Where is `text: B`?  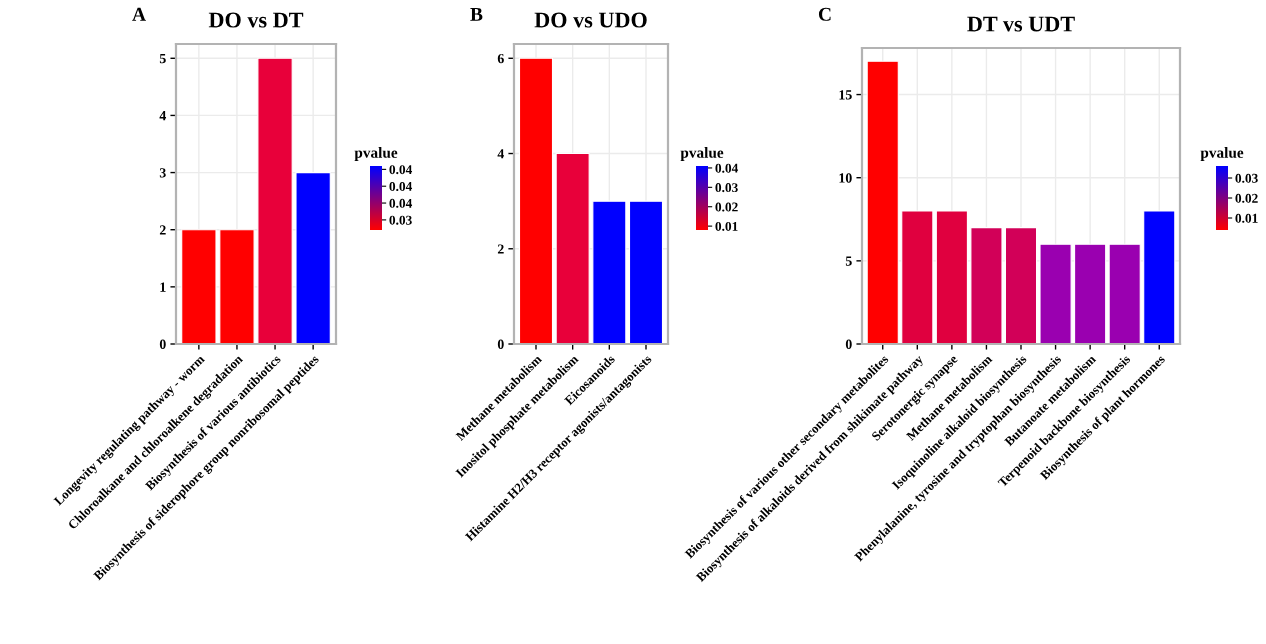 text: B is located at coordinates (476, 14).